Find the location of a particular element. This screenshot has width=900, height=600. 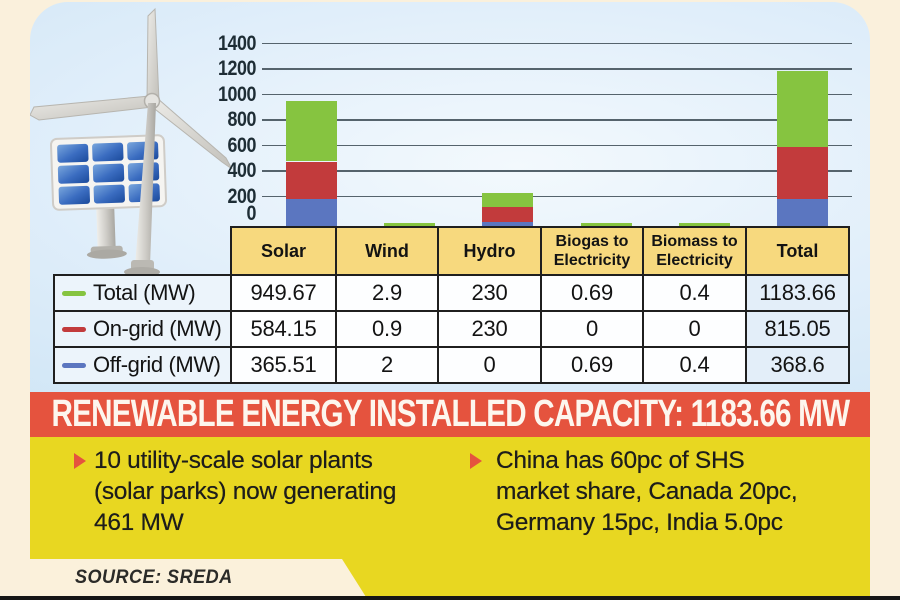

table-cell: 815.05 is located at coordinates (797, 329).